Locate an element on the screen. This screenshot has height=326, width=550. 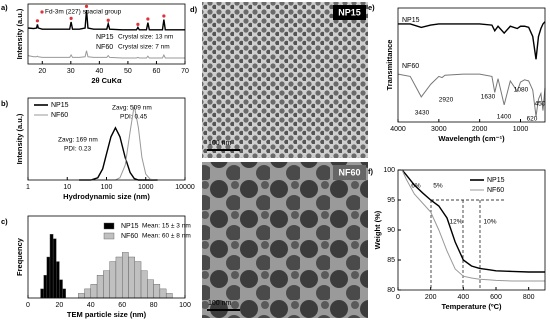
y-tick-label: 100 is located at coordinates (389, 170).